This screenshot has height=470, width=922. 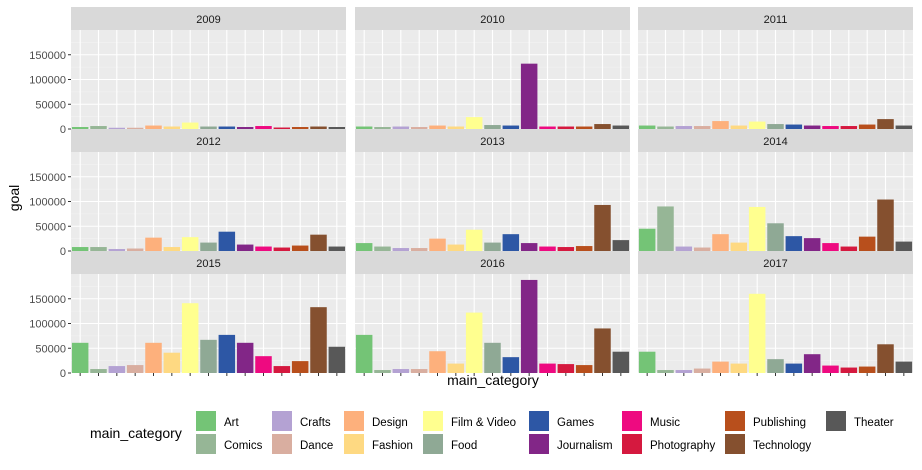 What do you see at coordinates (776, 20) in the screenshot?
I see `facet-strip-label: 2011` at bounding box center [776, 20].